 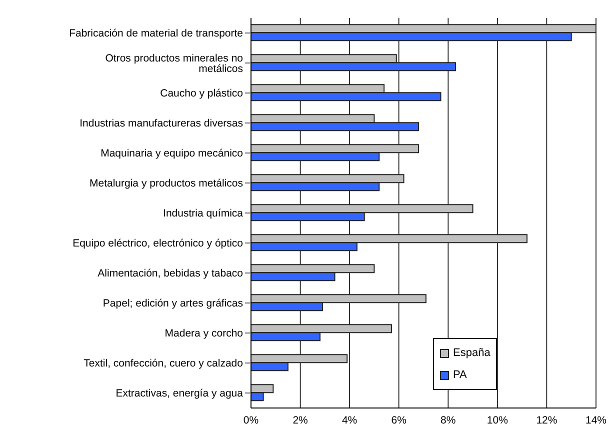 What do you see at coordinates (300, 420) in the screenshot?
I see `x-tick-label: 2%` at bounding box center [300, 420].